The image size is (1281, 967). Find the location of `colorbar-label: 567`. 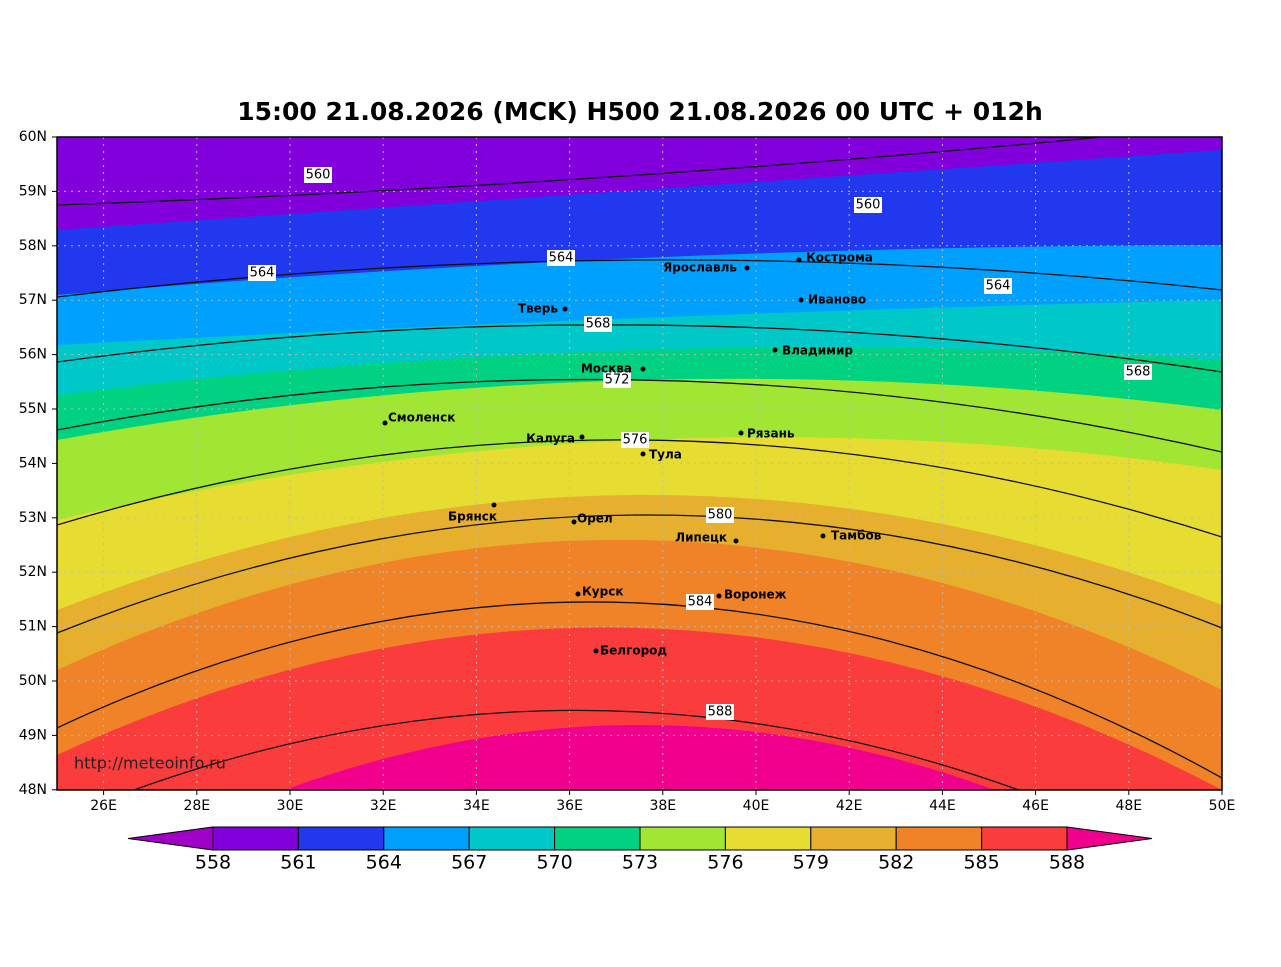

colorbar-label: 567 is located at coordinates (469, 863).